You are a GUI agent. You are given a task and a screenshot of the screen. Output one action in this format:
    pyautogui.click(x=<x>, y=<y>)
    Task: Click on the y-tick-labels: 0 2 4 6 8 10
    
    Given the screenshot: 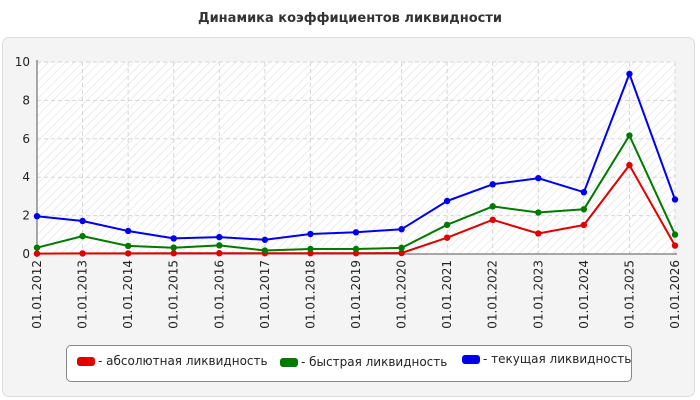 What is the action you would take?
    pyautogui.click(x=22, y=158)
    